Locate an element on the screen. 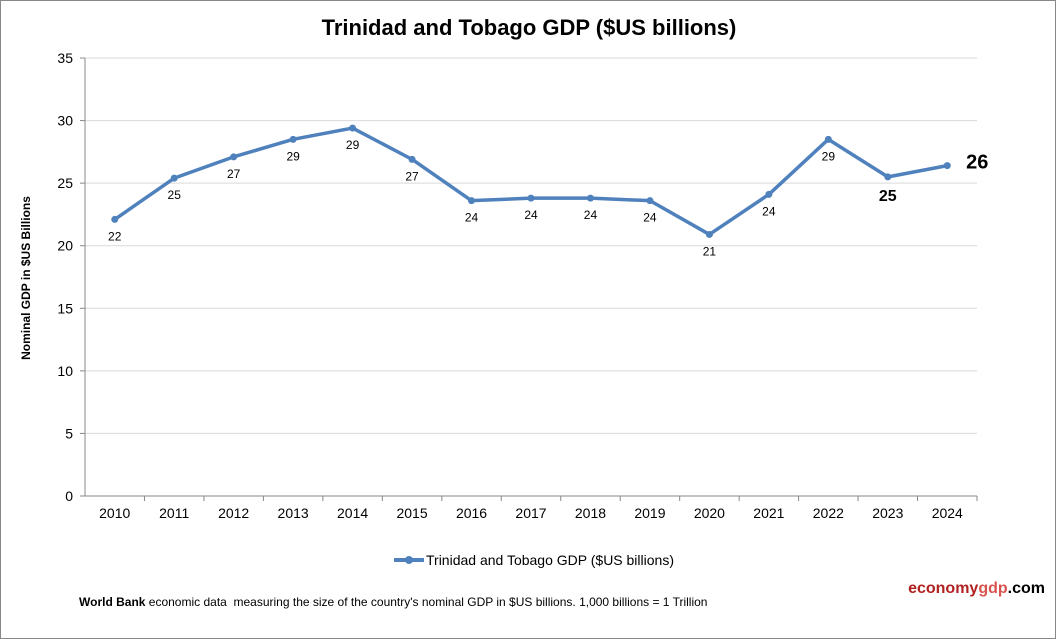 The height and width of the screenshot is (639, 1056). footer-source: World Bank is located at coordinates (112, 602).